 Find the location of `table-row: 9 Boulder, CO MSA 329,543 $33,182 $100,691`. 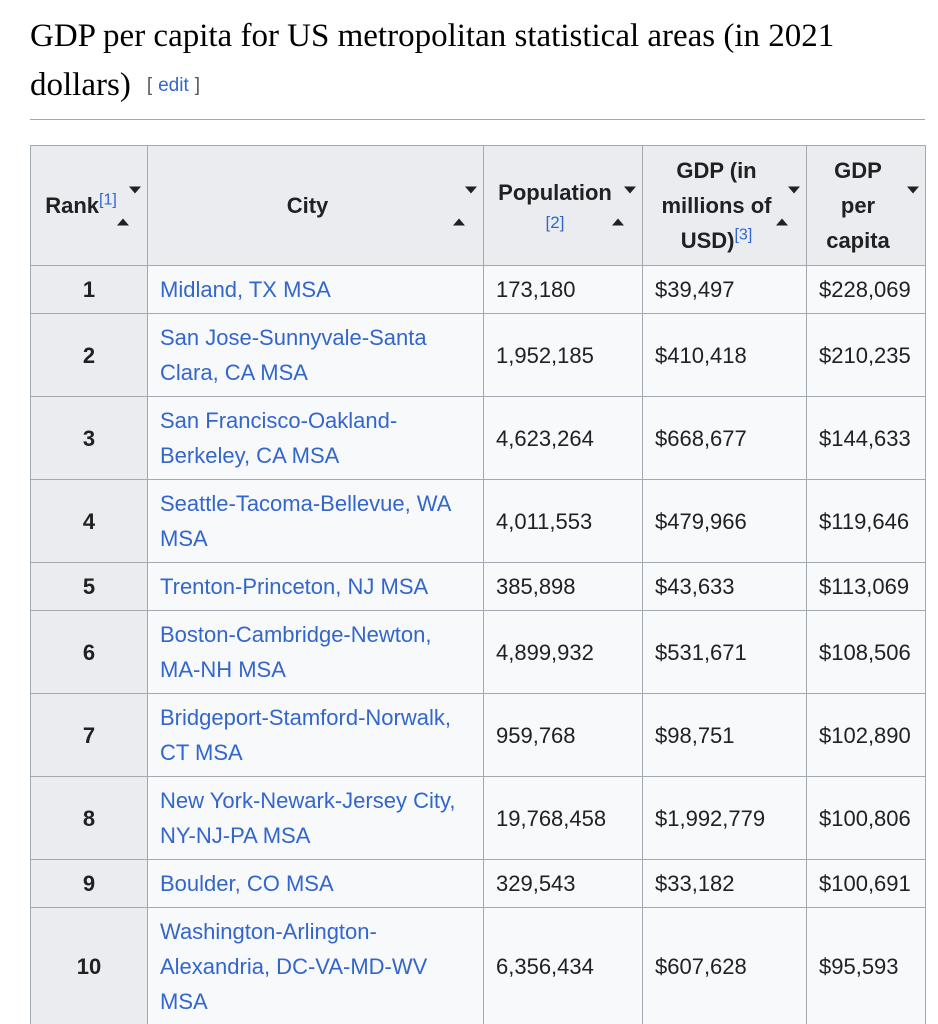

table-row: 9 Boulder, CO MSA 329,543 $33,182 $100,691 is located at coordinates (478, 883).